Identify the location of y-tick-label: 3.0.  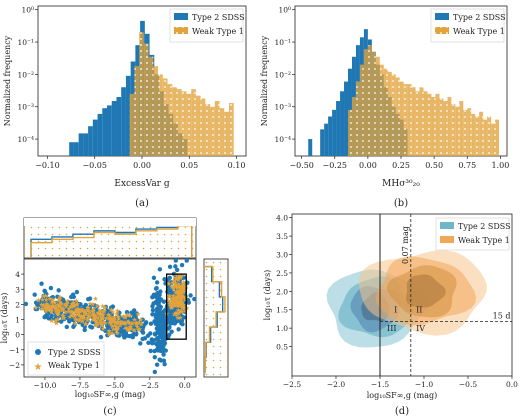
(282, 255).